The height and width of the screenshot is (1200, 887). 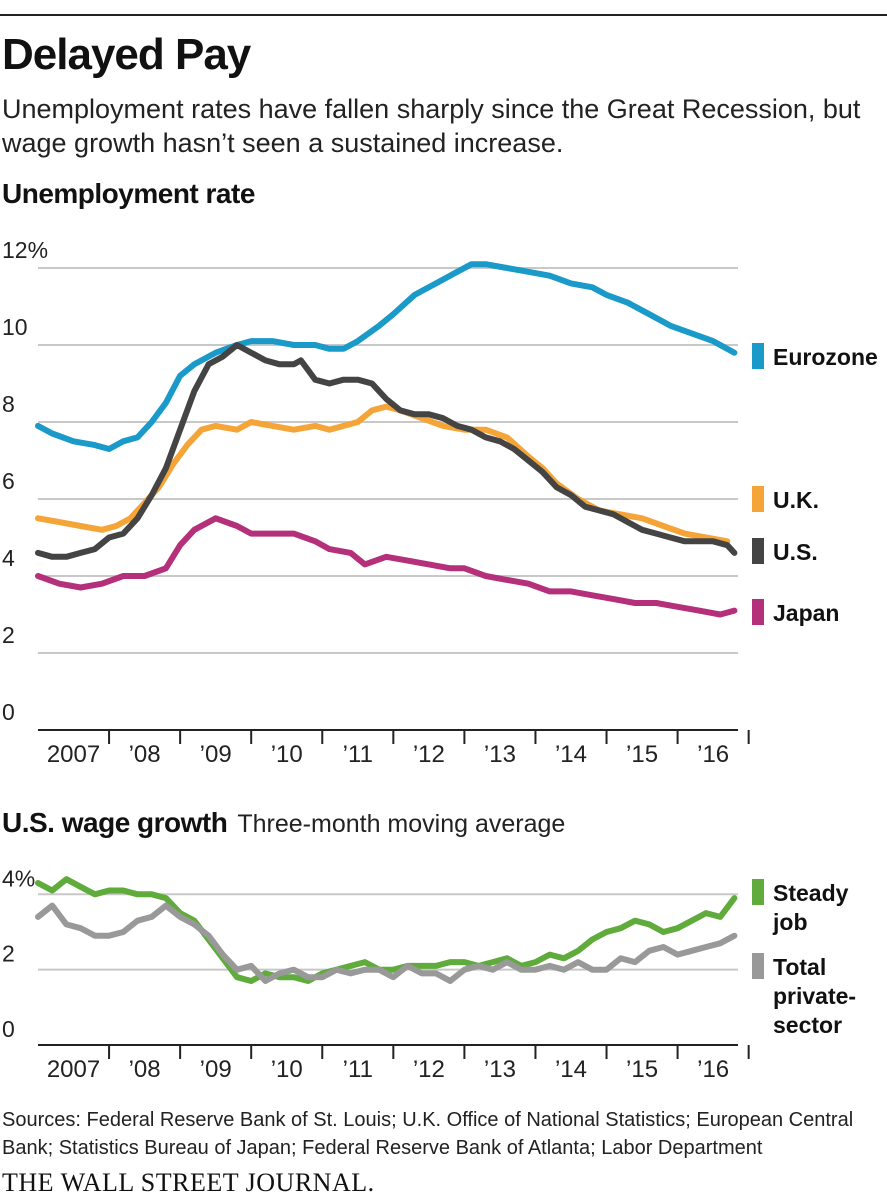 What do you see at coordinates (394, 736) in the screenshot?
I see `unemployment-x-axis` at bounding box center [394, 736].